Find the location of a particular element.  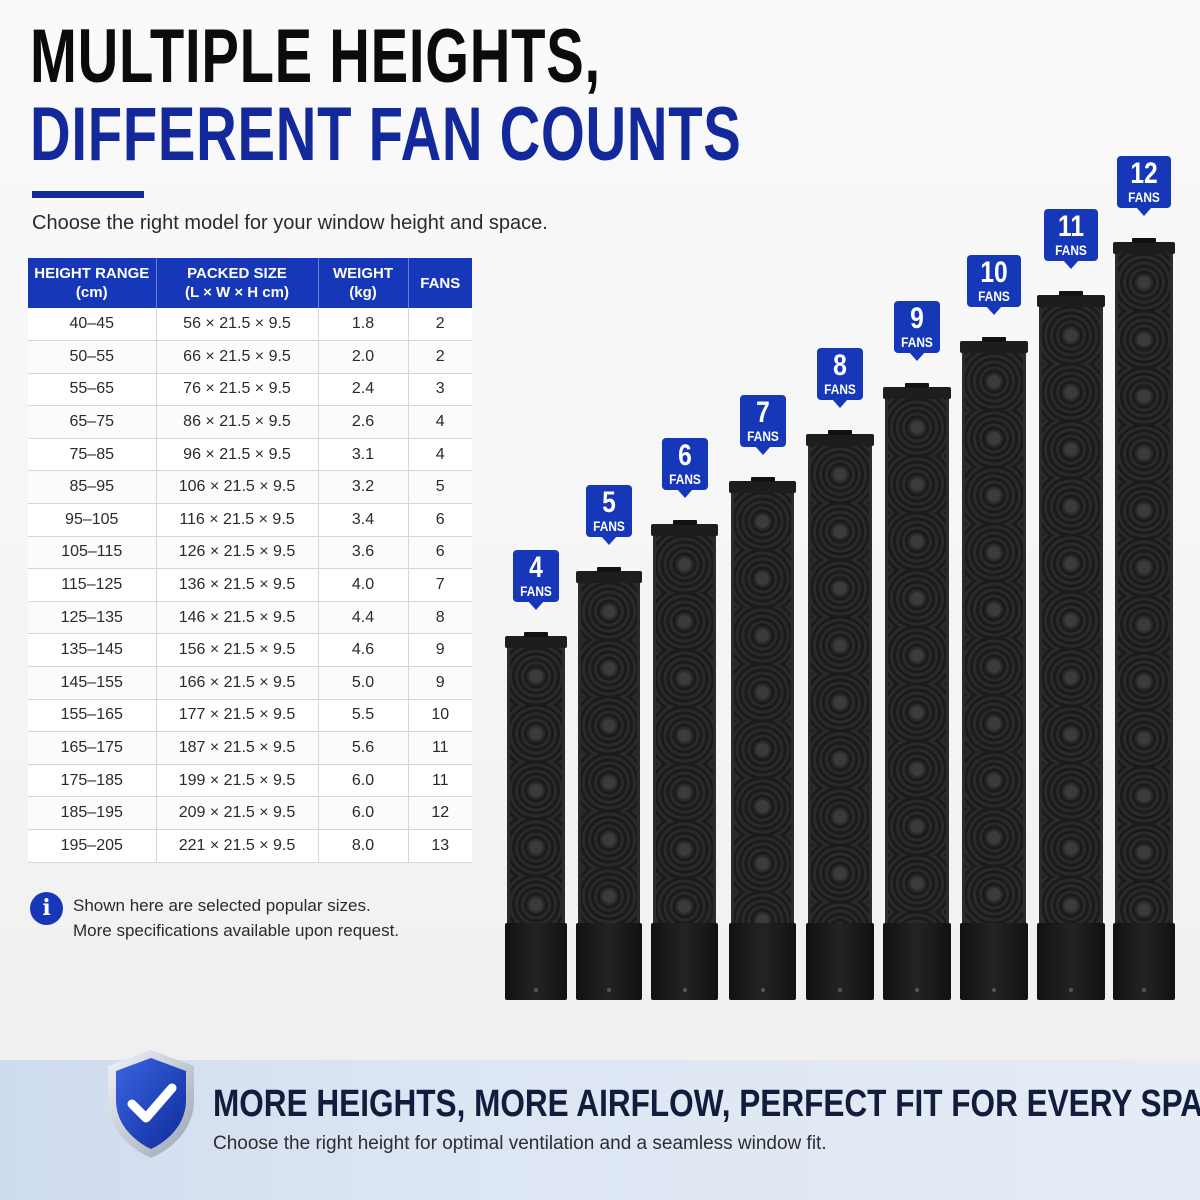

page-title: MULTIPLE HEIGHTS, DIFFERENT FAN COUNTS is located at coordinates (511, 95).